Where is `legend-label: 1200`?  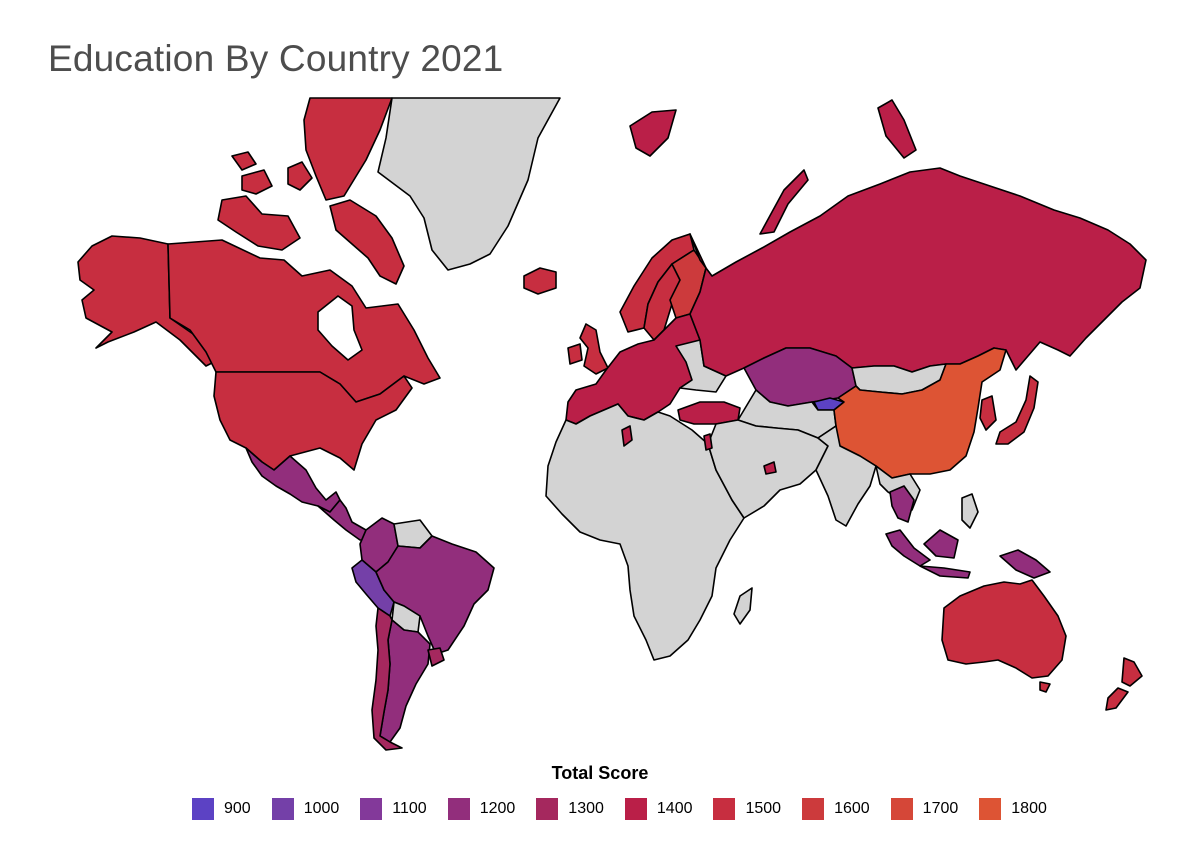
legend-label: 1200 is located at coordinates (497, 808).